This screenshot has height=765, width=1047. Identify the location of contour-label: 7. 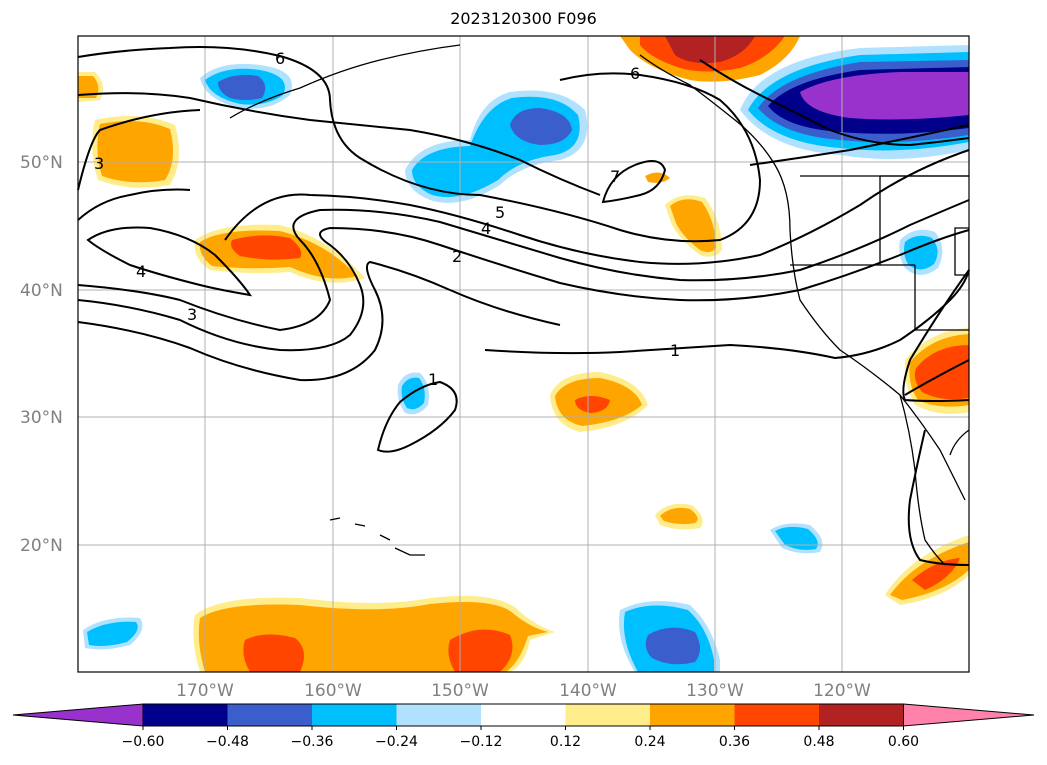
(615, 176).